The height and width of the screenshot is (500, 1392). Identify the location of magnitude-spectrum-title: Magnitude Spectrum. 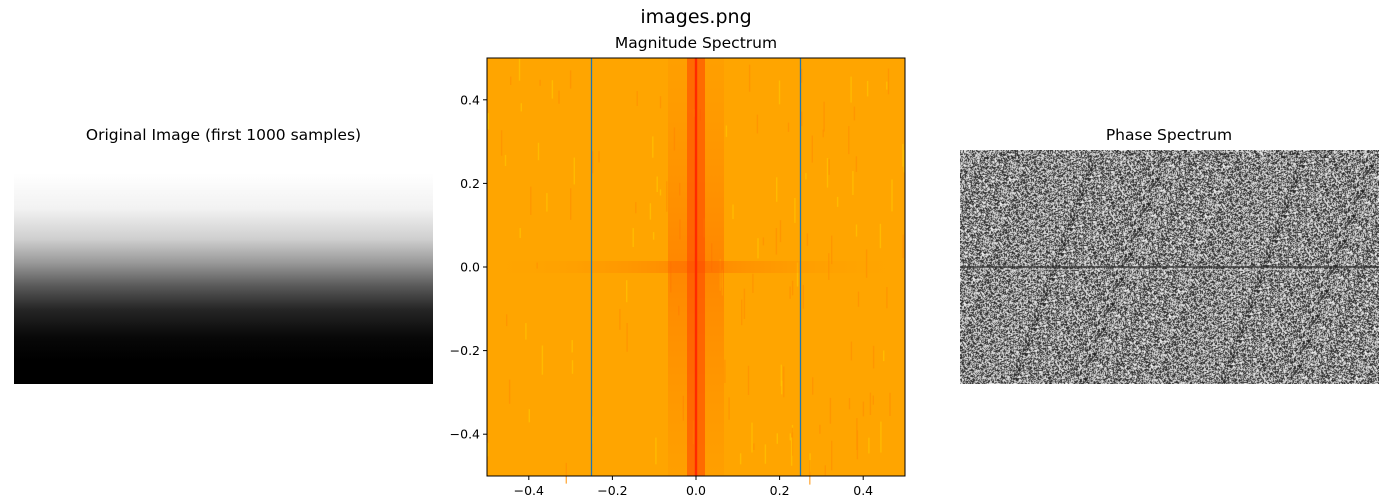
(696, 43).